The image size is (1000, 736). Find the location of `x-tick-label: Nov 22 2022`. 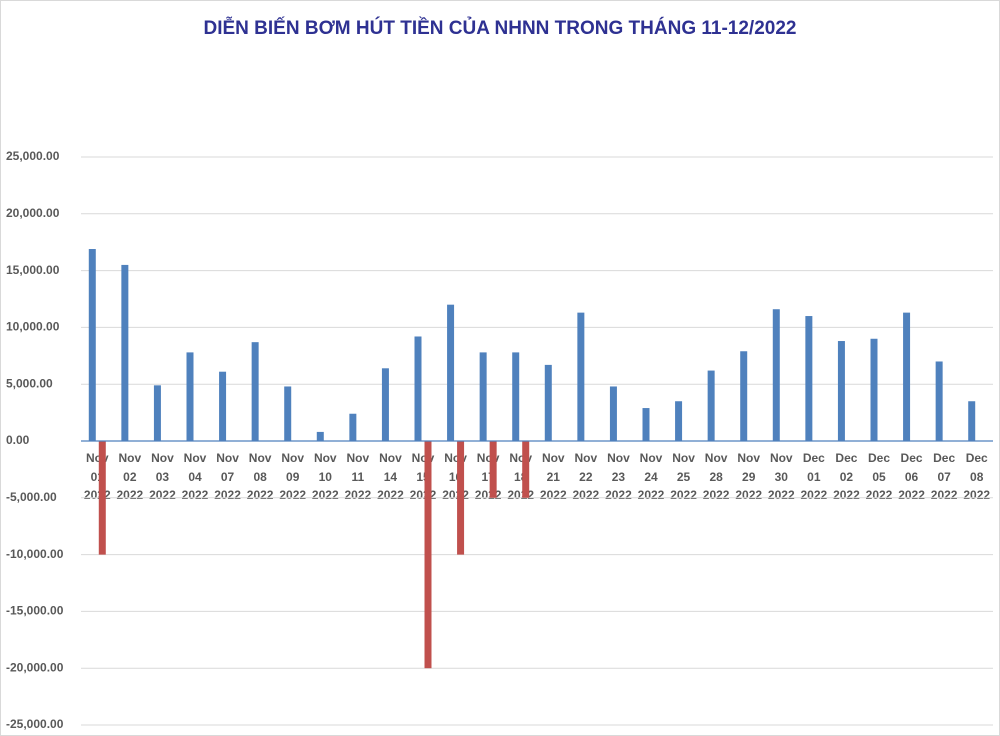

x-tick-label: Nov 22 2022 is located at coordinates (586, 476).